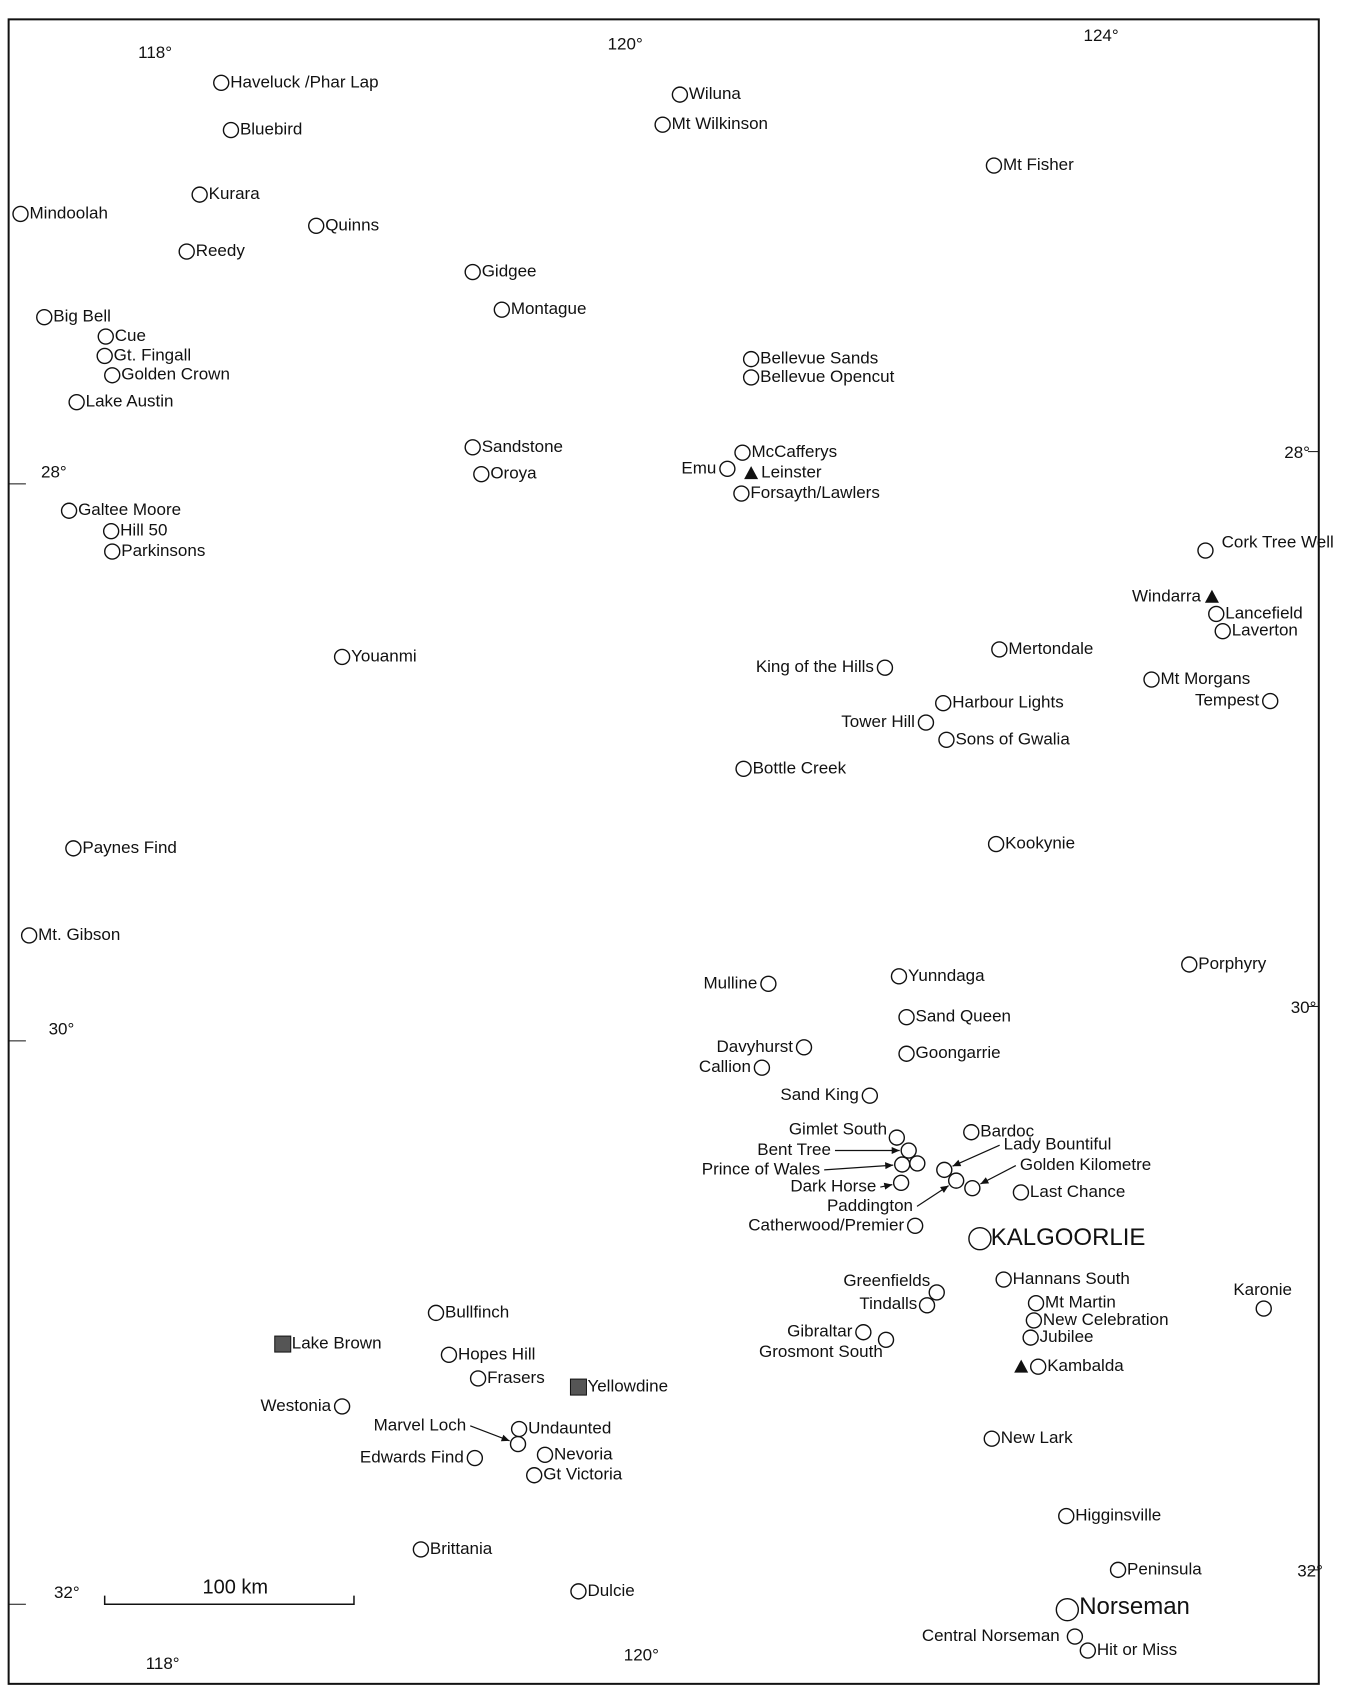 This screenshot has height=1686, width=1349. Describe the element at coordinates (143, 530) in the screenshot. I see `place-label: Hill 50` at that location.